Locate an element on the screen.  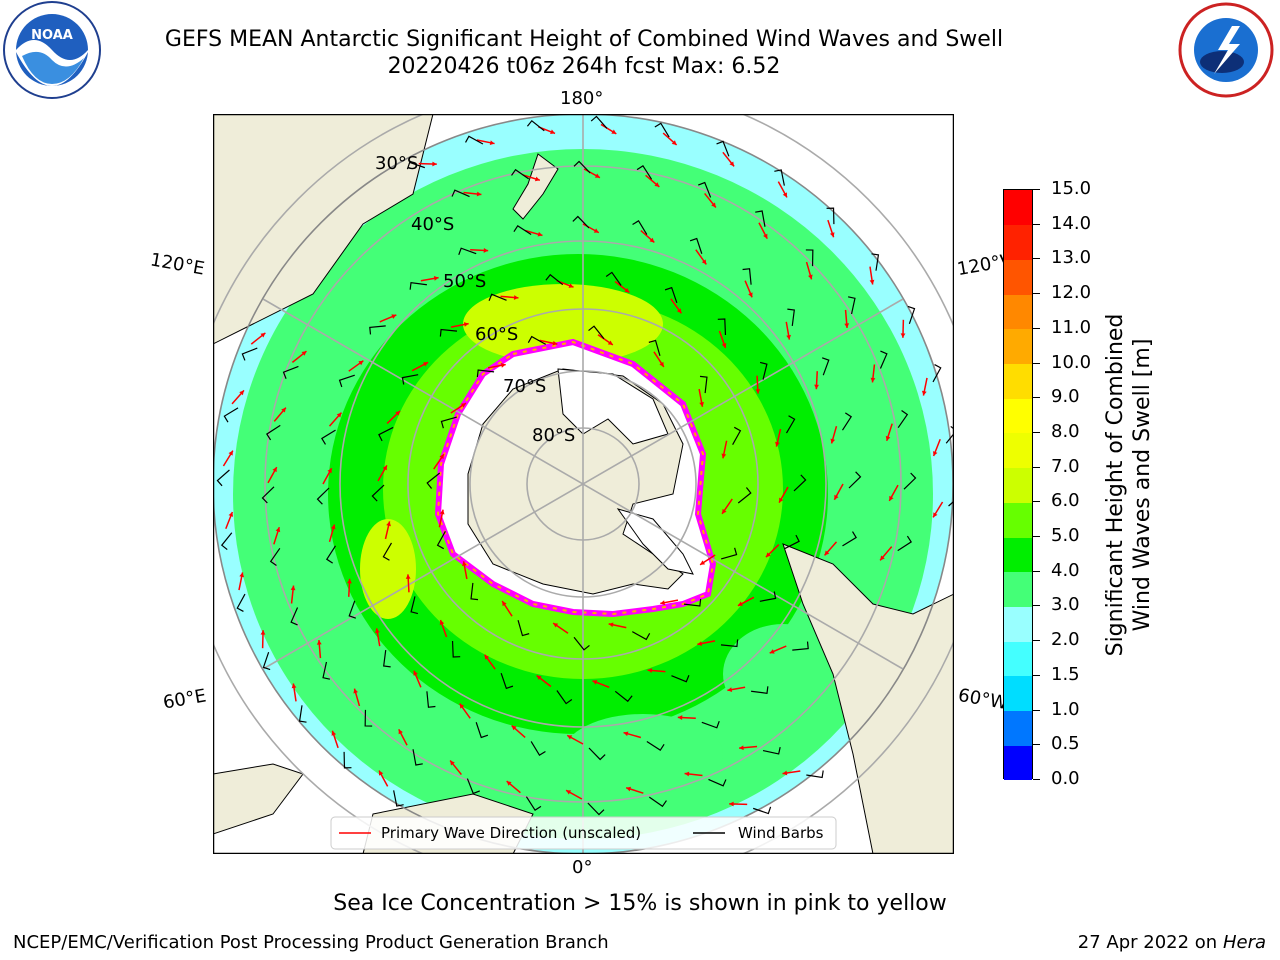
colorbar-tick-label: 6.0 is located at coordinates (1065, 501).